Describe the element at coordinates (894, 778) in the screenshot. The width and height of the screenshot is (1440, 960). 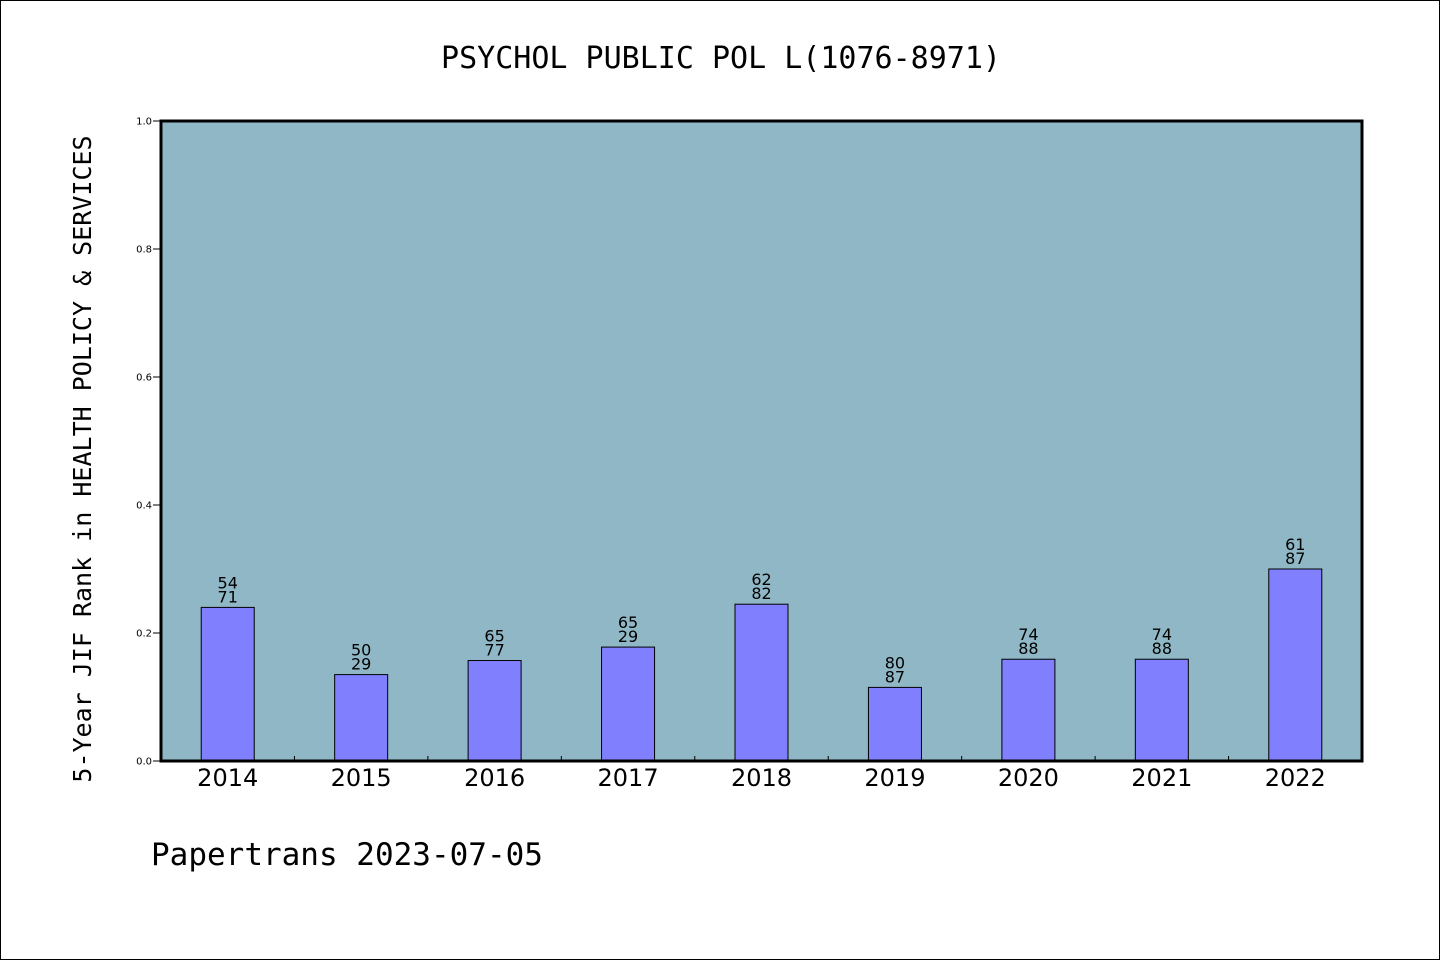
I see `x-tick-label: 2019` at that location.